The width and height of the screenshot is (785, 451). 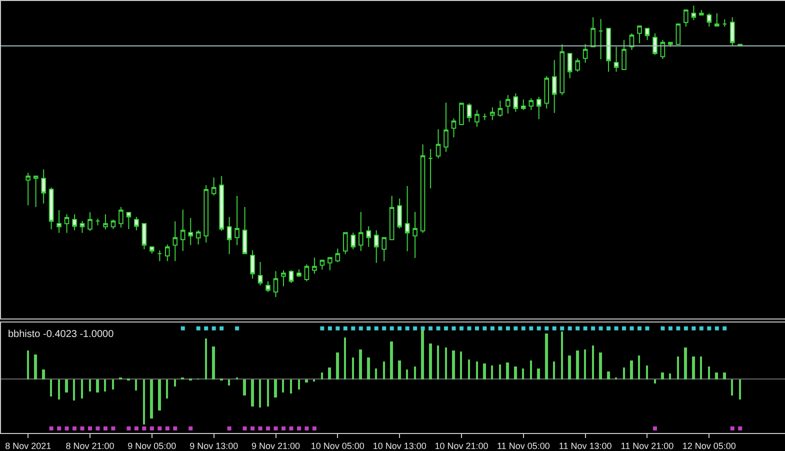 What do you see at coordinates (275, 445) in the screenshot?
I see `x-tick-label: 9 Nov 21:00` at bounding box center [275, 445].